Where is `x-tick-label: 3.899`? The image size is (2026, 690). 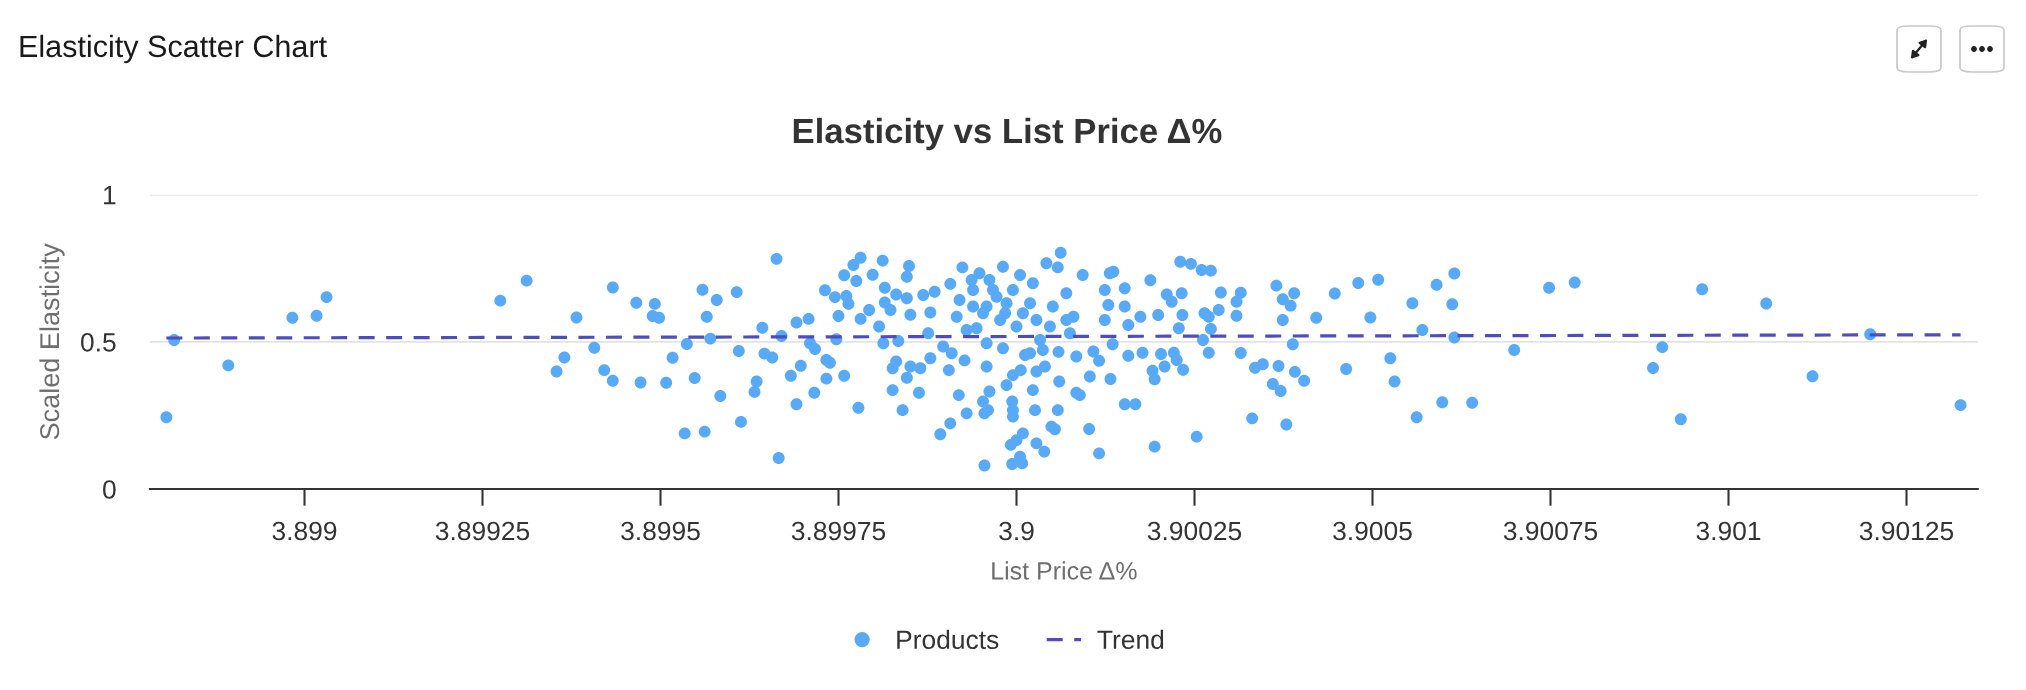 x-tick-label: 3.899 is located at coordinates (304, 531).